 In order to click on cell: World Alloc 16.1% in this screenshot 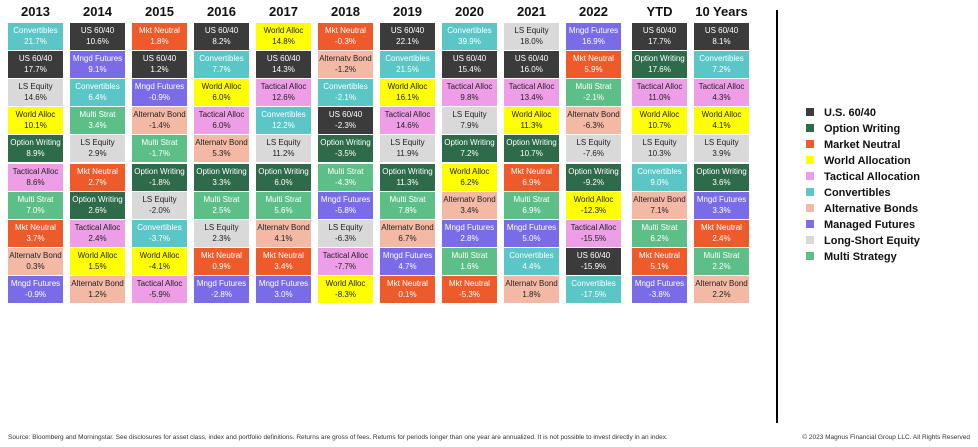, I will do `click(407, 93)`.